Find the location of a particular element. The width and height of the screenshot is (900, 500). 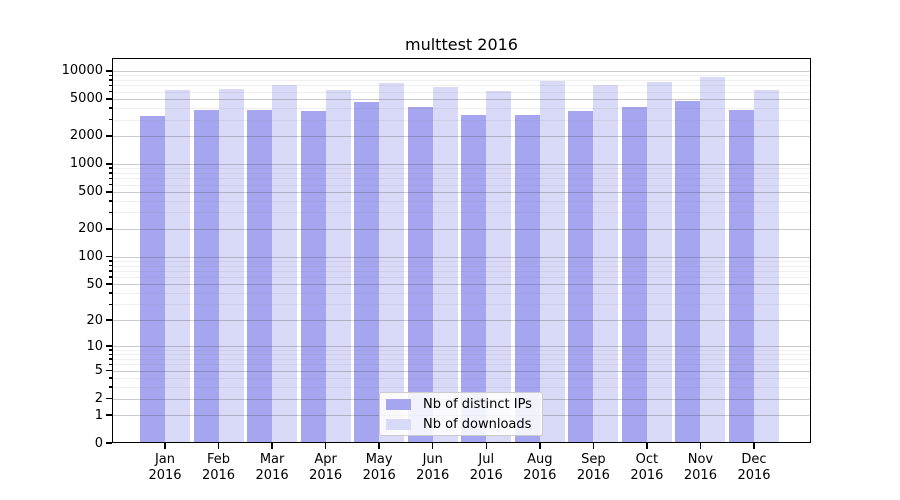

bar-distinct-ips-mar is located at coordinates (260, 276).